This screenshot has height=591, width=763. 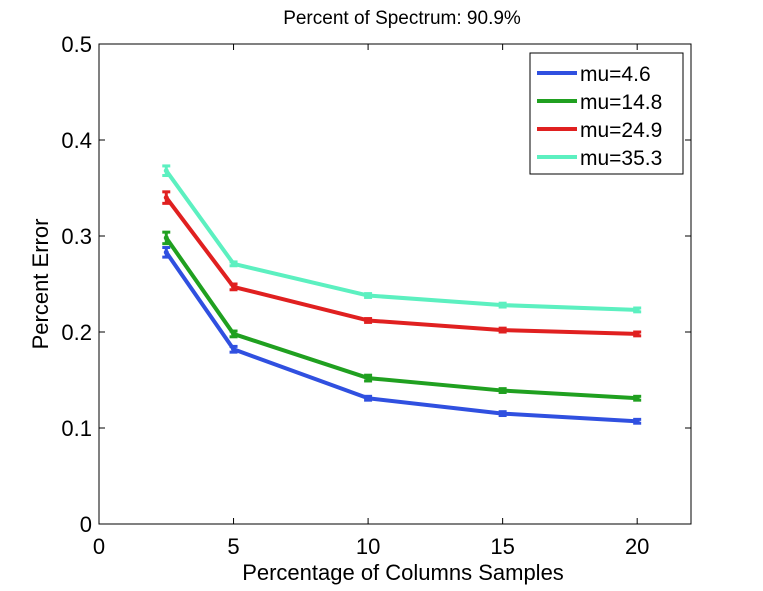 I want to click on x-tick-label: 0, so click(x=99, y=546).